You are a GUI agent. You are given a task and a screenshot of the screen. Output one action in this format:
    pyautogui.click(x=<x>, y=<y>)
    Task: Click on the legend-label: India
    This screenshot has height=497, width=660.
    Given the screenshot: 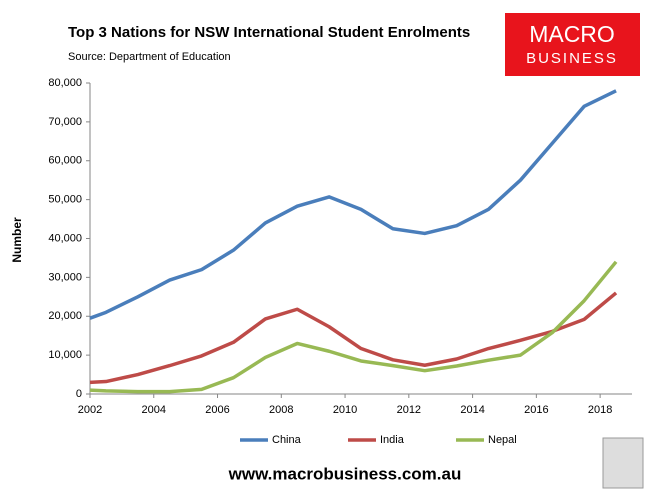 What is the action you would take?
    pyautogui.click(x=392, y=440)
    